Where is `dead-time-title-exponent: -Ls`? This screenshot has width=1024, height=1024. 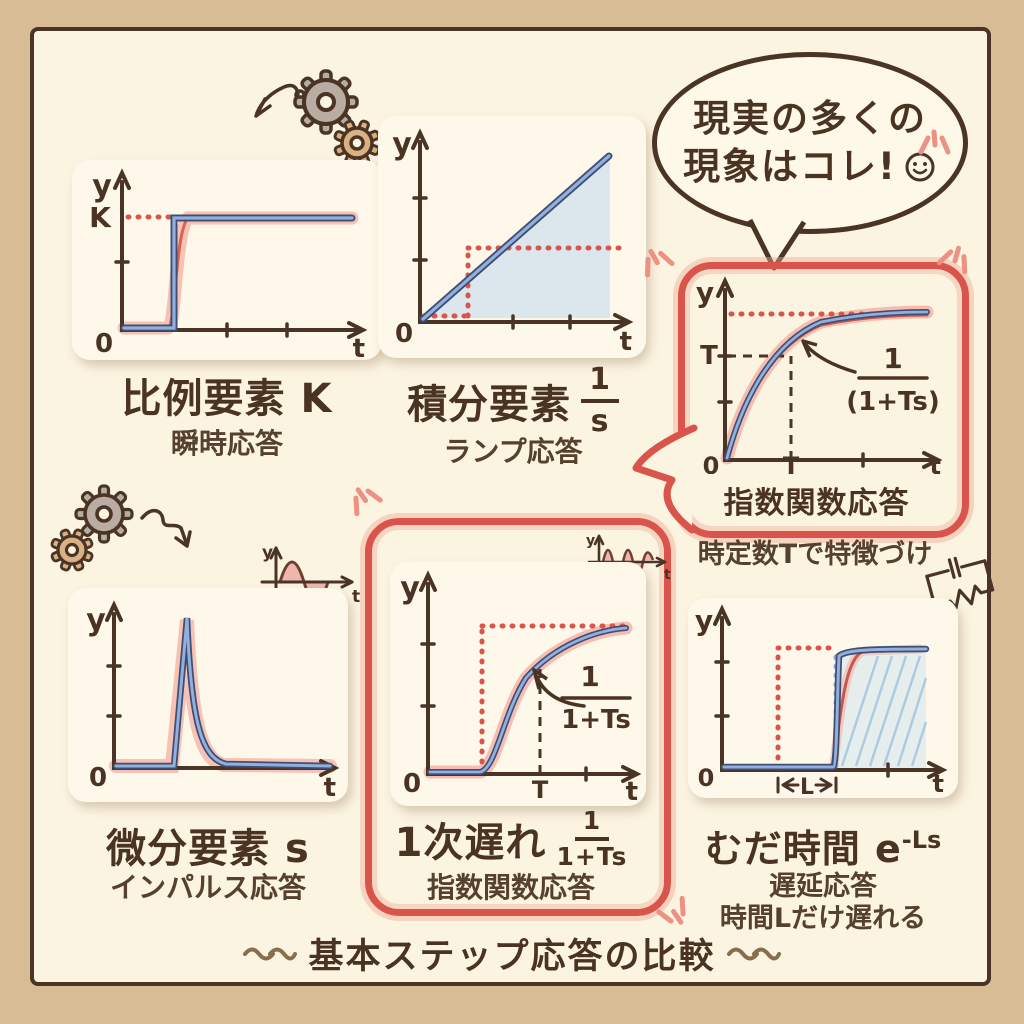
dead-time-title-exponent: -Ls is located at coordinates (921, 840).